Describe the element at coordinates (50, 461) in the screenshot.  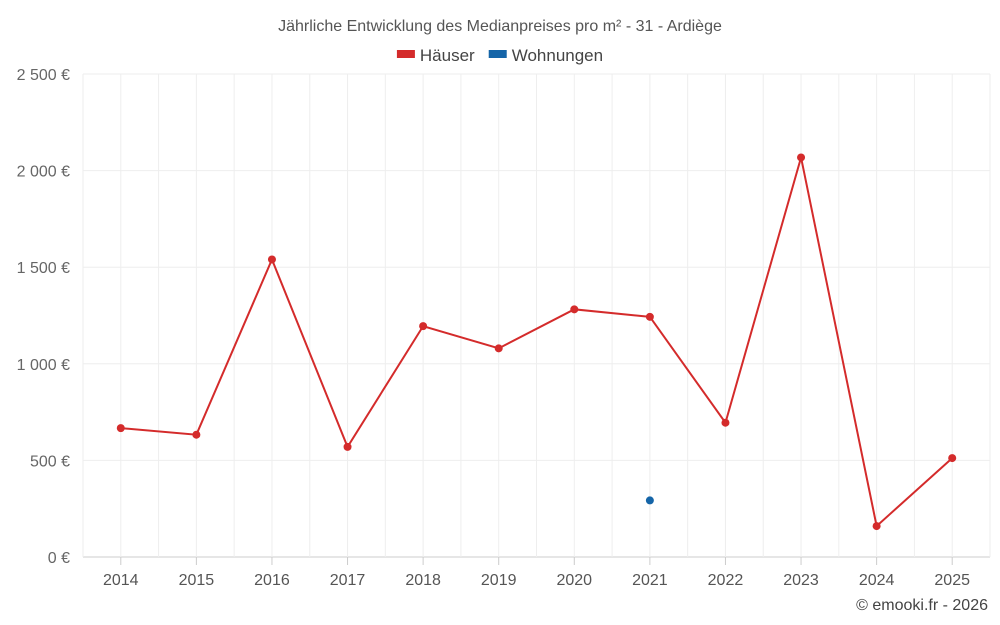
I see `y-tick-label: 500 €` at that location.